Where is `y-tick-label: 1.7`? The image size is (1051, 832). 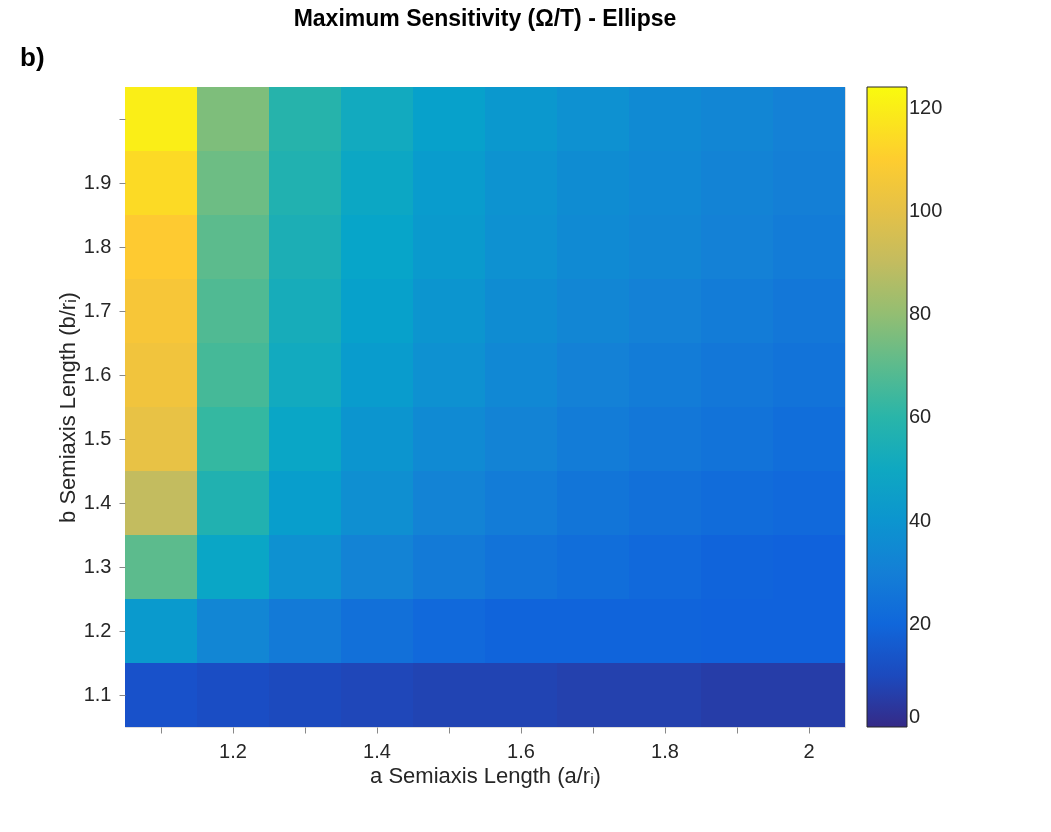 y-tick-label: 1.7 is located at coordinates (97, 310).